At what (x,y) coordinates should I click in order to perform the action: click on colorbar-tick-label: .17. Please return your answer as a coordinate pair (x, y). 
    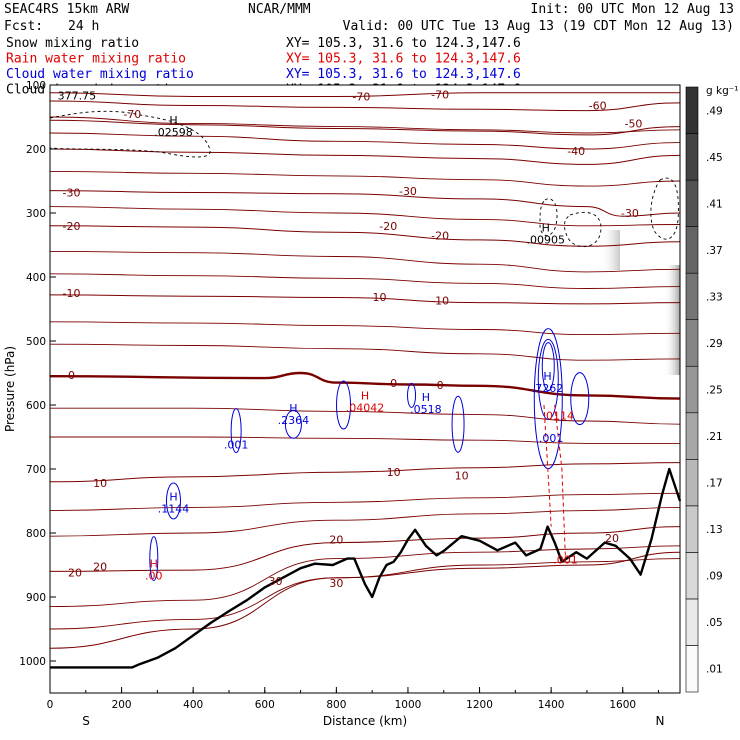
    Looking at the image, I should click on (714, 484).